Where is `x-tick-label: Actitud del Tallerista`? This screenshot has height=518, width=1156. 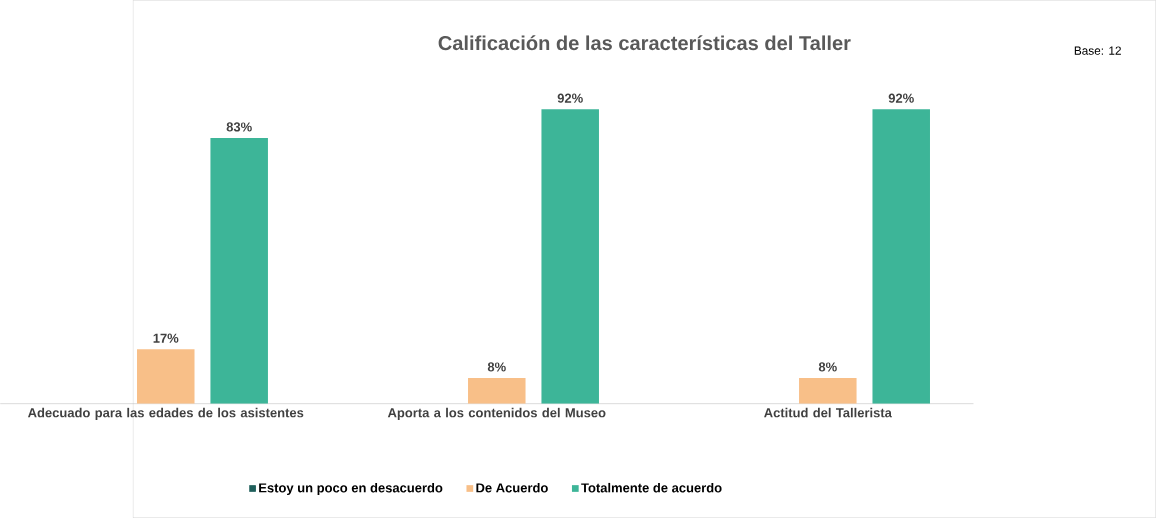
x-tick-label: Actitud del Tallerista is located at coordinates (828, 412).